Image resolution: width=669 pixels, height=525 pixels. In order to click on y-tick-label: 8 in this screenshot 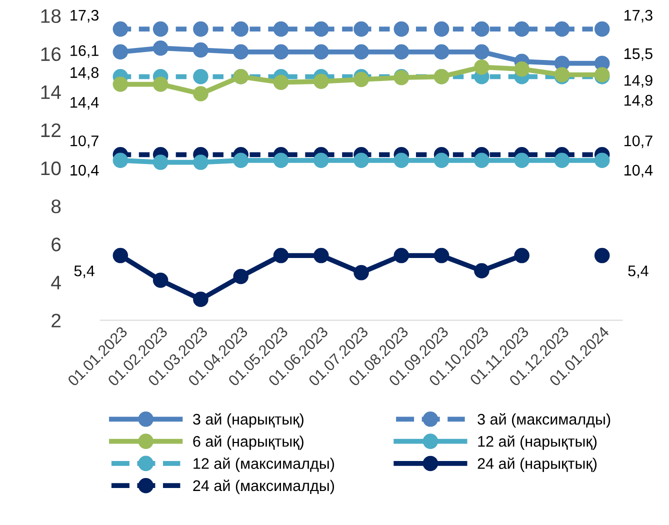, I will do `click(56, 207)`.